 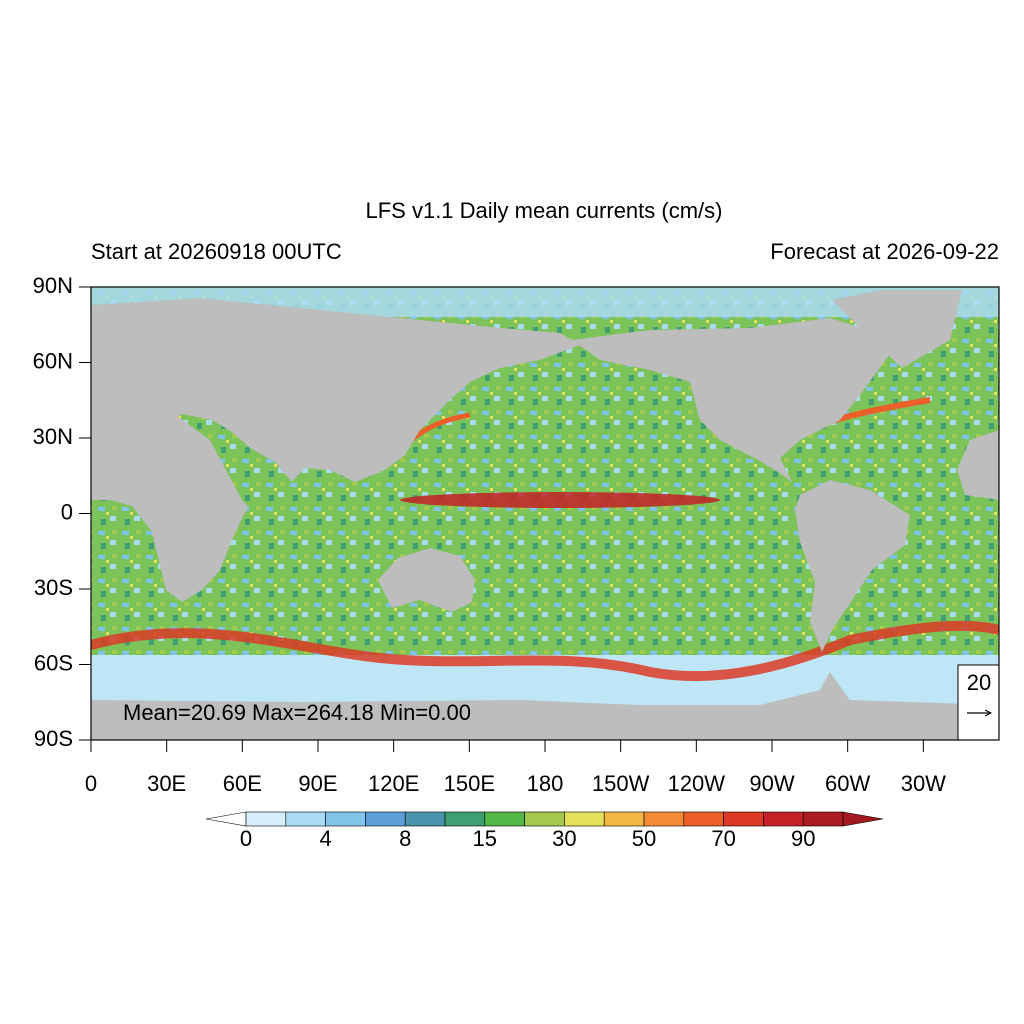 What do you see at coordinates (166, 783) in the screenshot?
I see `x-tick-label: 30E` at bounding box center [166, 783].